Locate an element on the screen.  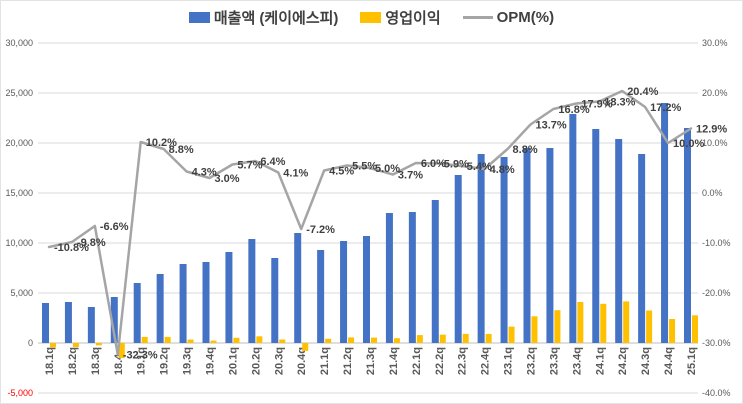
opm-data-label: -32.3% is located at coordinates (140, 356).